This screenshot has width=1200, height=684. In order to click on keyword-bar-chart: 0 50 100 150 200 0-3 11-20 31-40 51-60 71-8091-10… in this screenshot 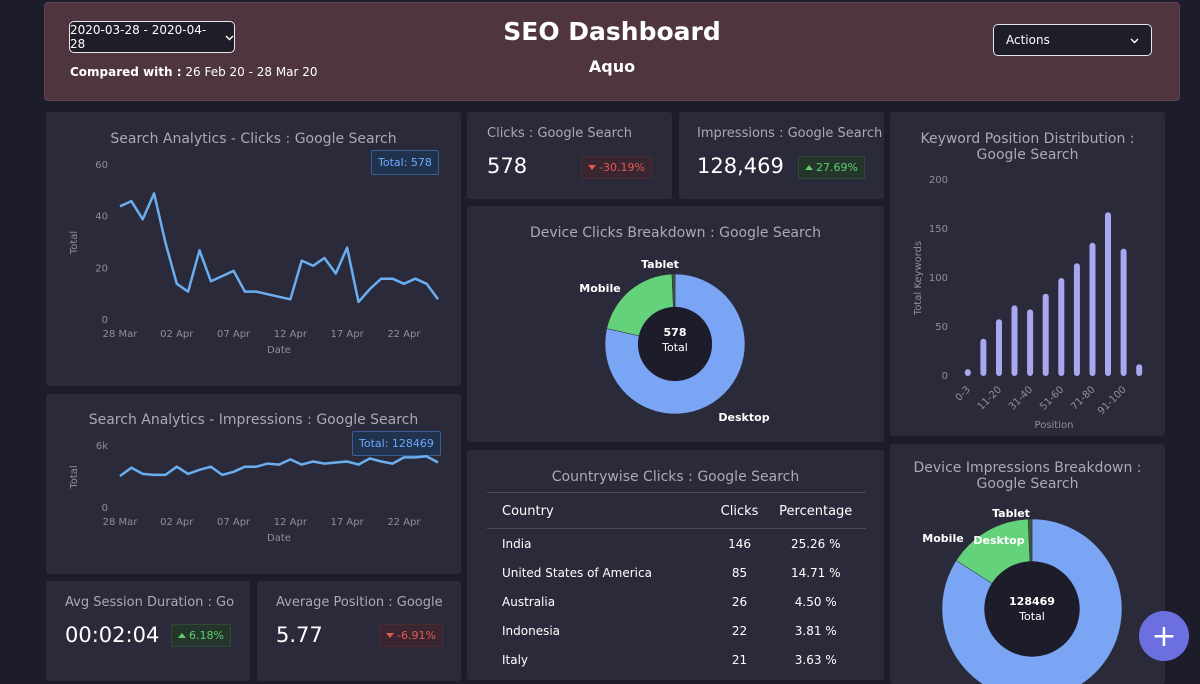, I will do `click(1028, 303)`.